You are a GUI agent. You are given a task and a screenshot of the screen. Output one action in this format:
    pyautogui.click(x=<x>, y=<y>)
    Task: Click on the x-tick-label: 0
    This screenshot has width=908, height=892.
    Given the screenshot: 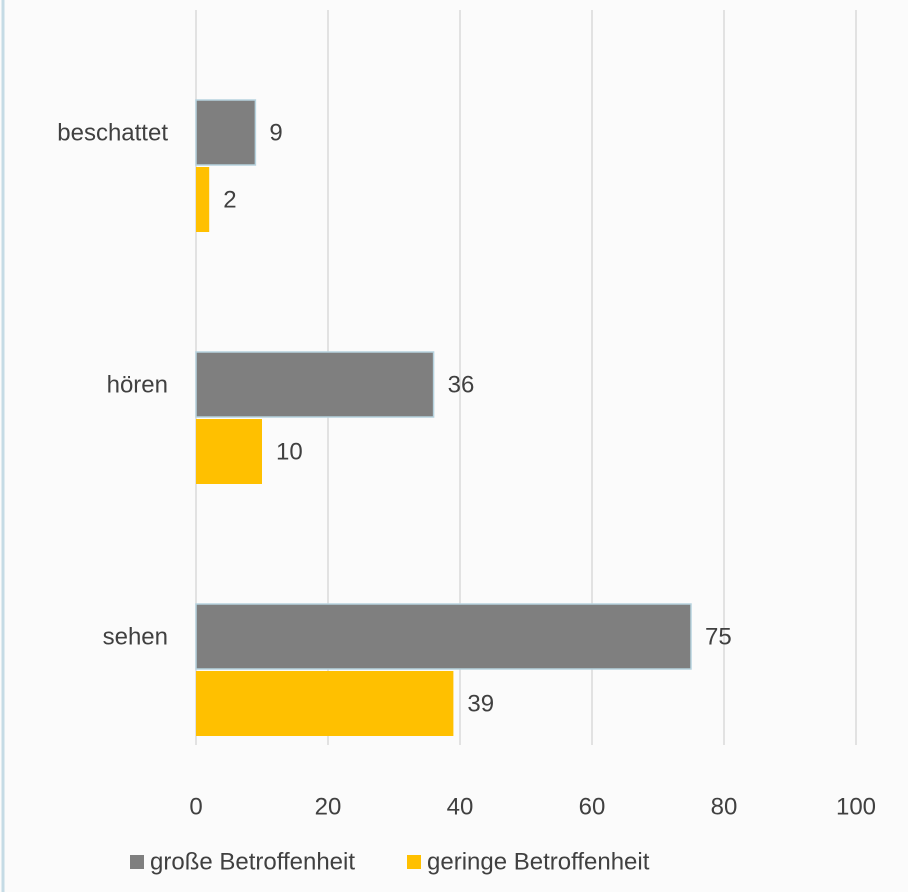 What is the action you would take?
    pyautogui.click(x=195, y=806)
    